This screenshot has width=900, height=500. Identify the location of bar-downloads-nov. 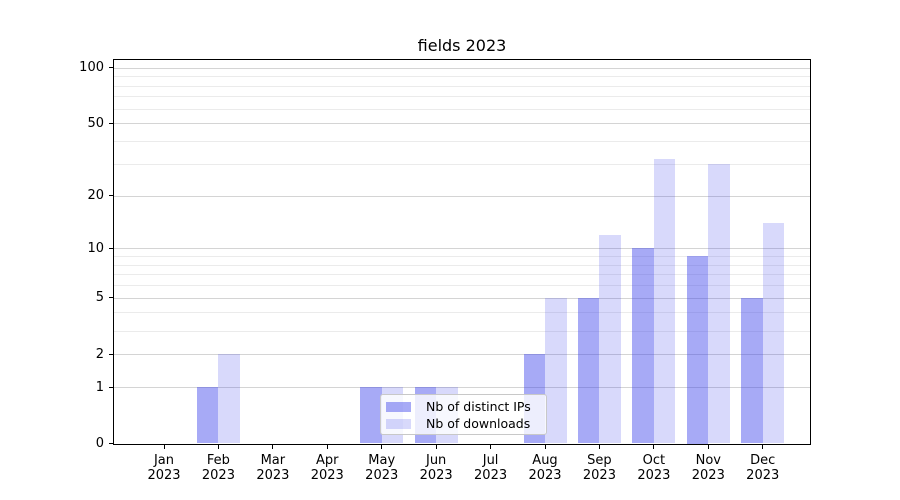
(719, 303).